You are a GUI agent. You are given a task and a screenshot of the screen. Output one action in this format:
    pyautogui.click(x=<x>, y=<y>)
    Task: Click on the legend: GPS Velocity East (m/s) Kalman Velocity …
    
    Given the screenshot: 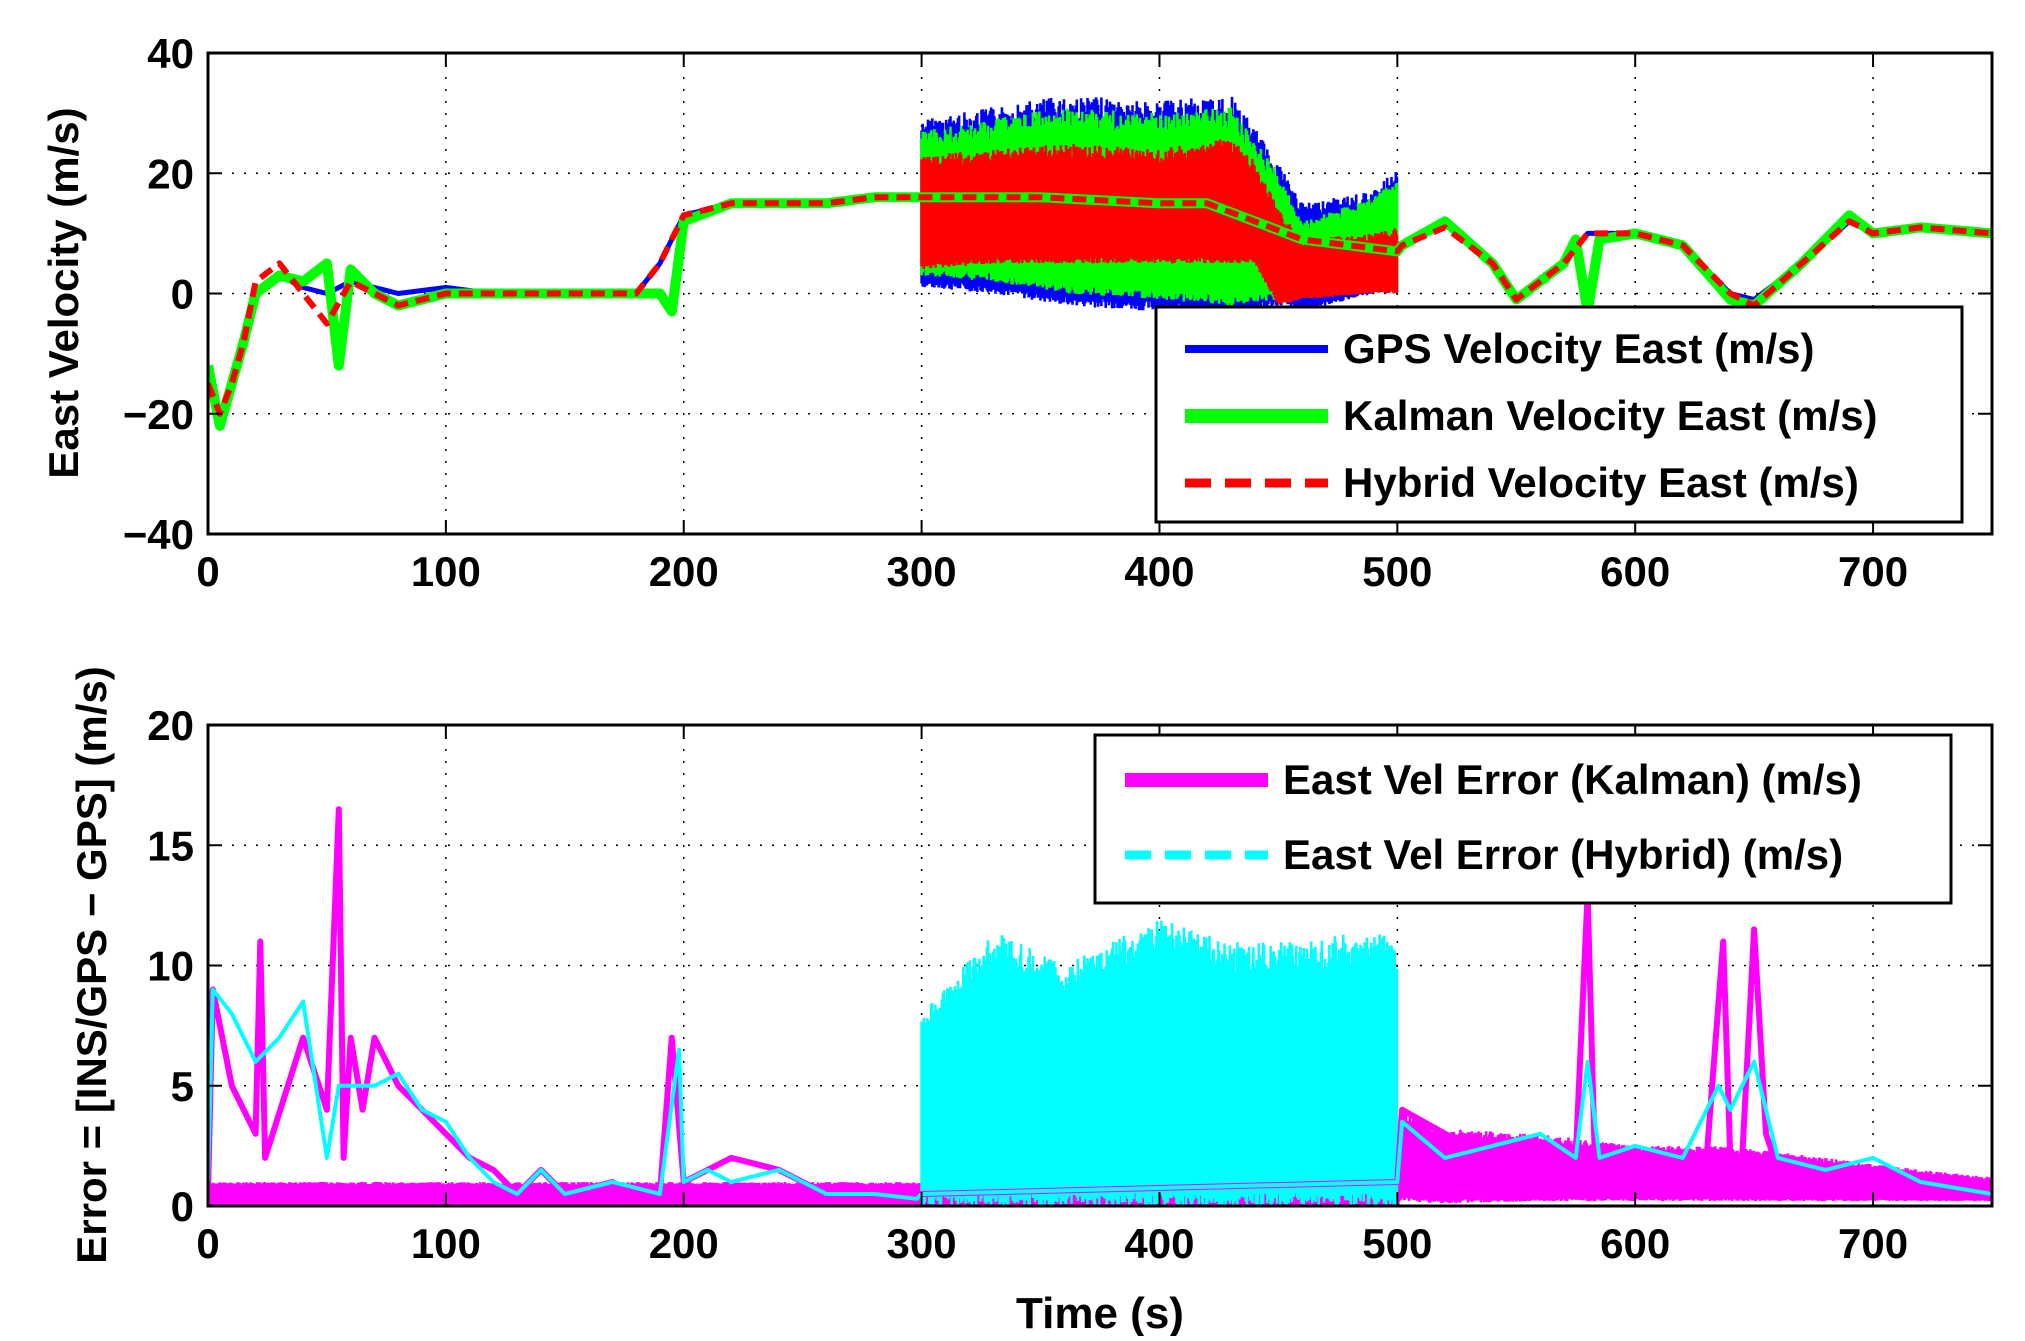 What is the action you would take?
    pyautogui.click(x=1559, y=414)
    